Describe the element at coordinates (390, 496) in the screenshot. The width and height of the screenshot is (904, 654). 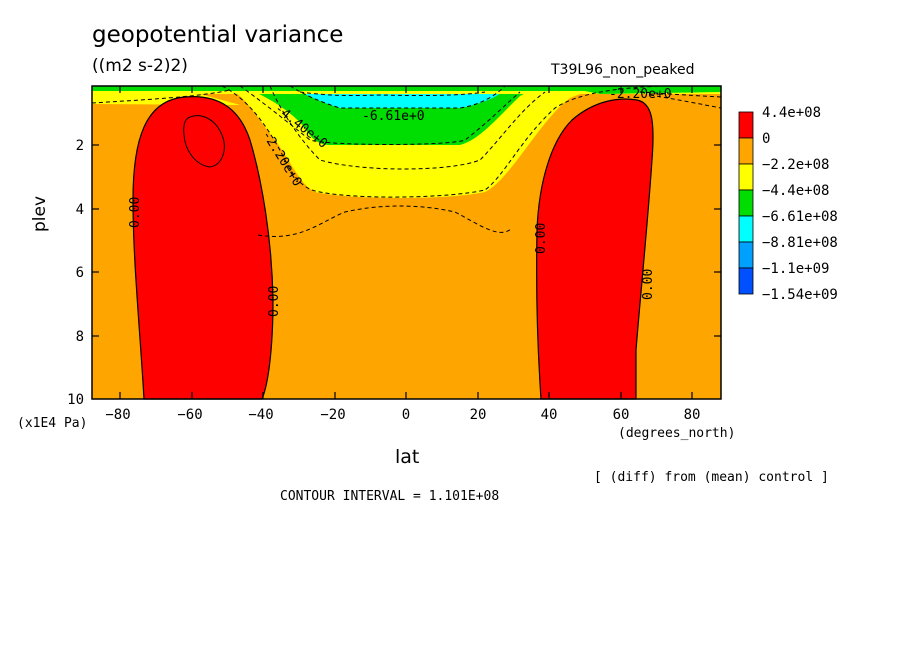
I see `contour-interval: CONTOUR INTERVAL = 1.101E+08` at that location.